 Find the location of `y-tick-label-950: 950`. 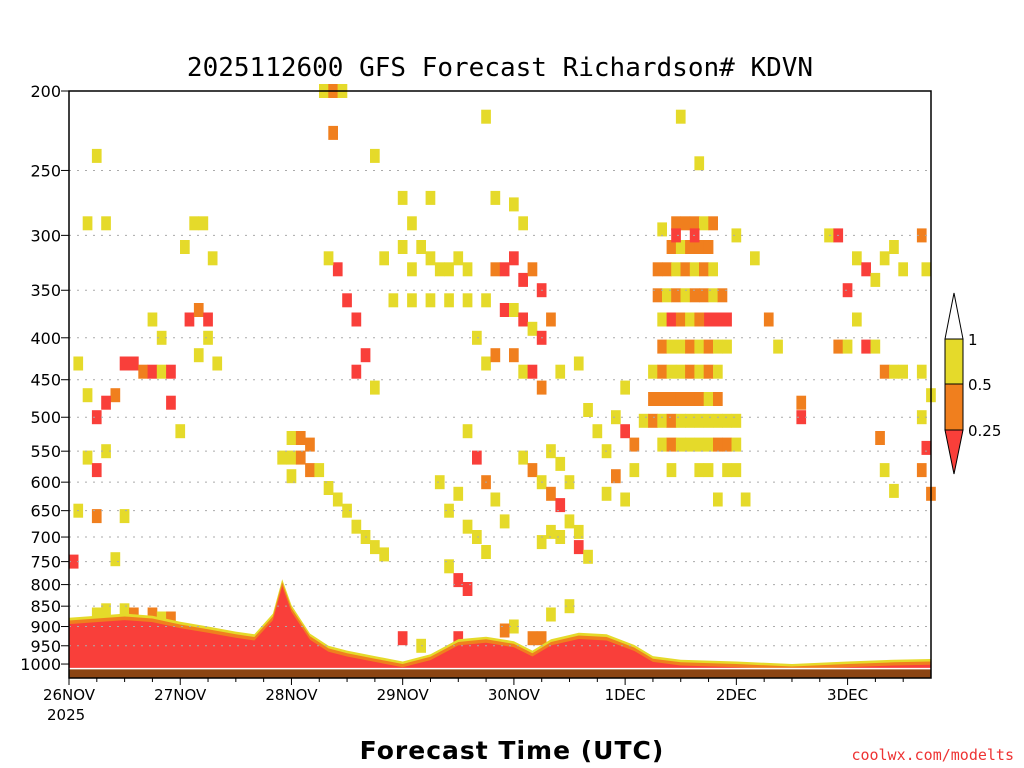

y-tick-label-950: 950 is located at coordinates (45, 646).